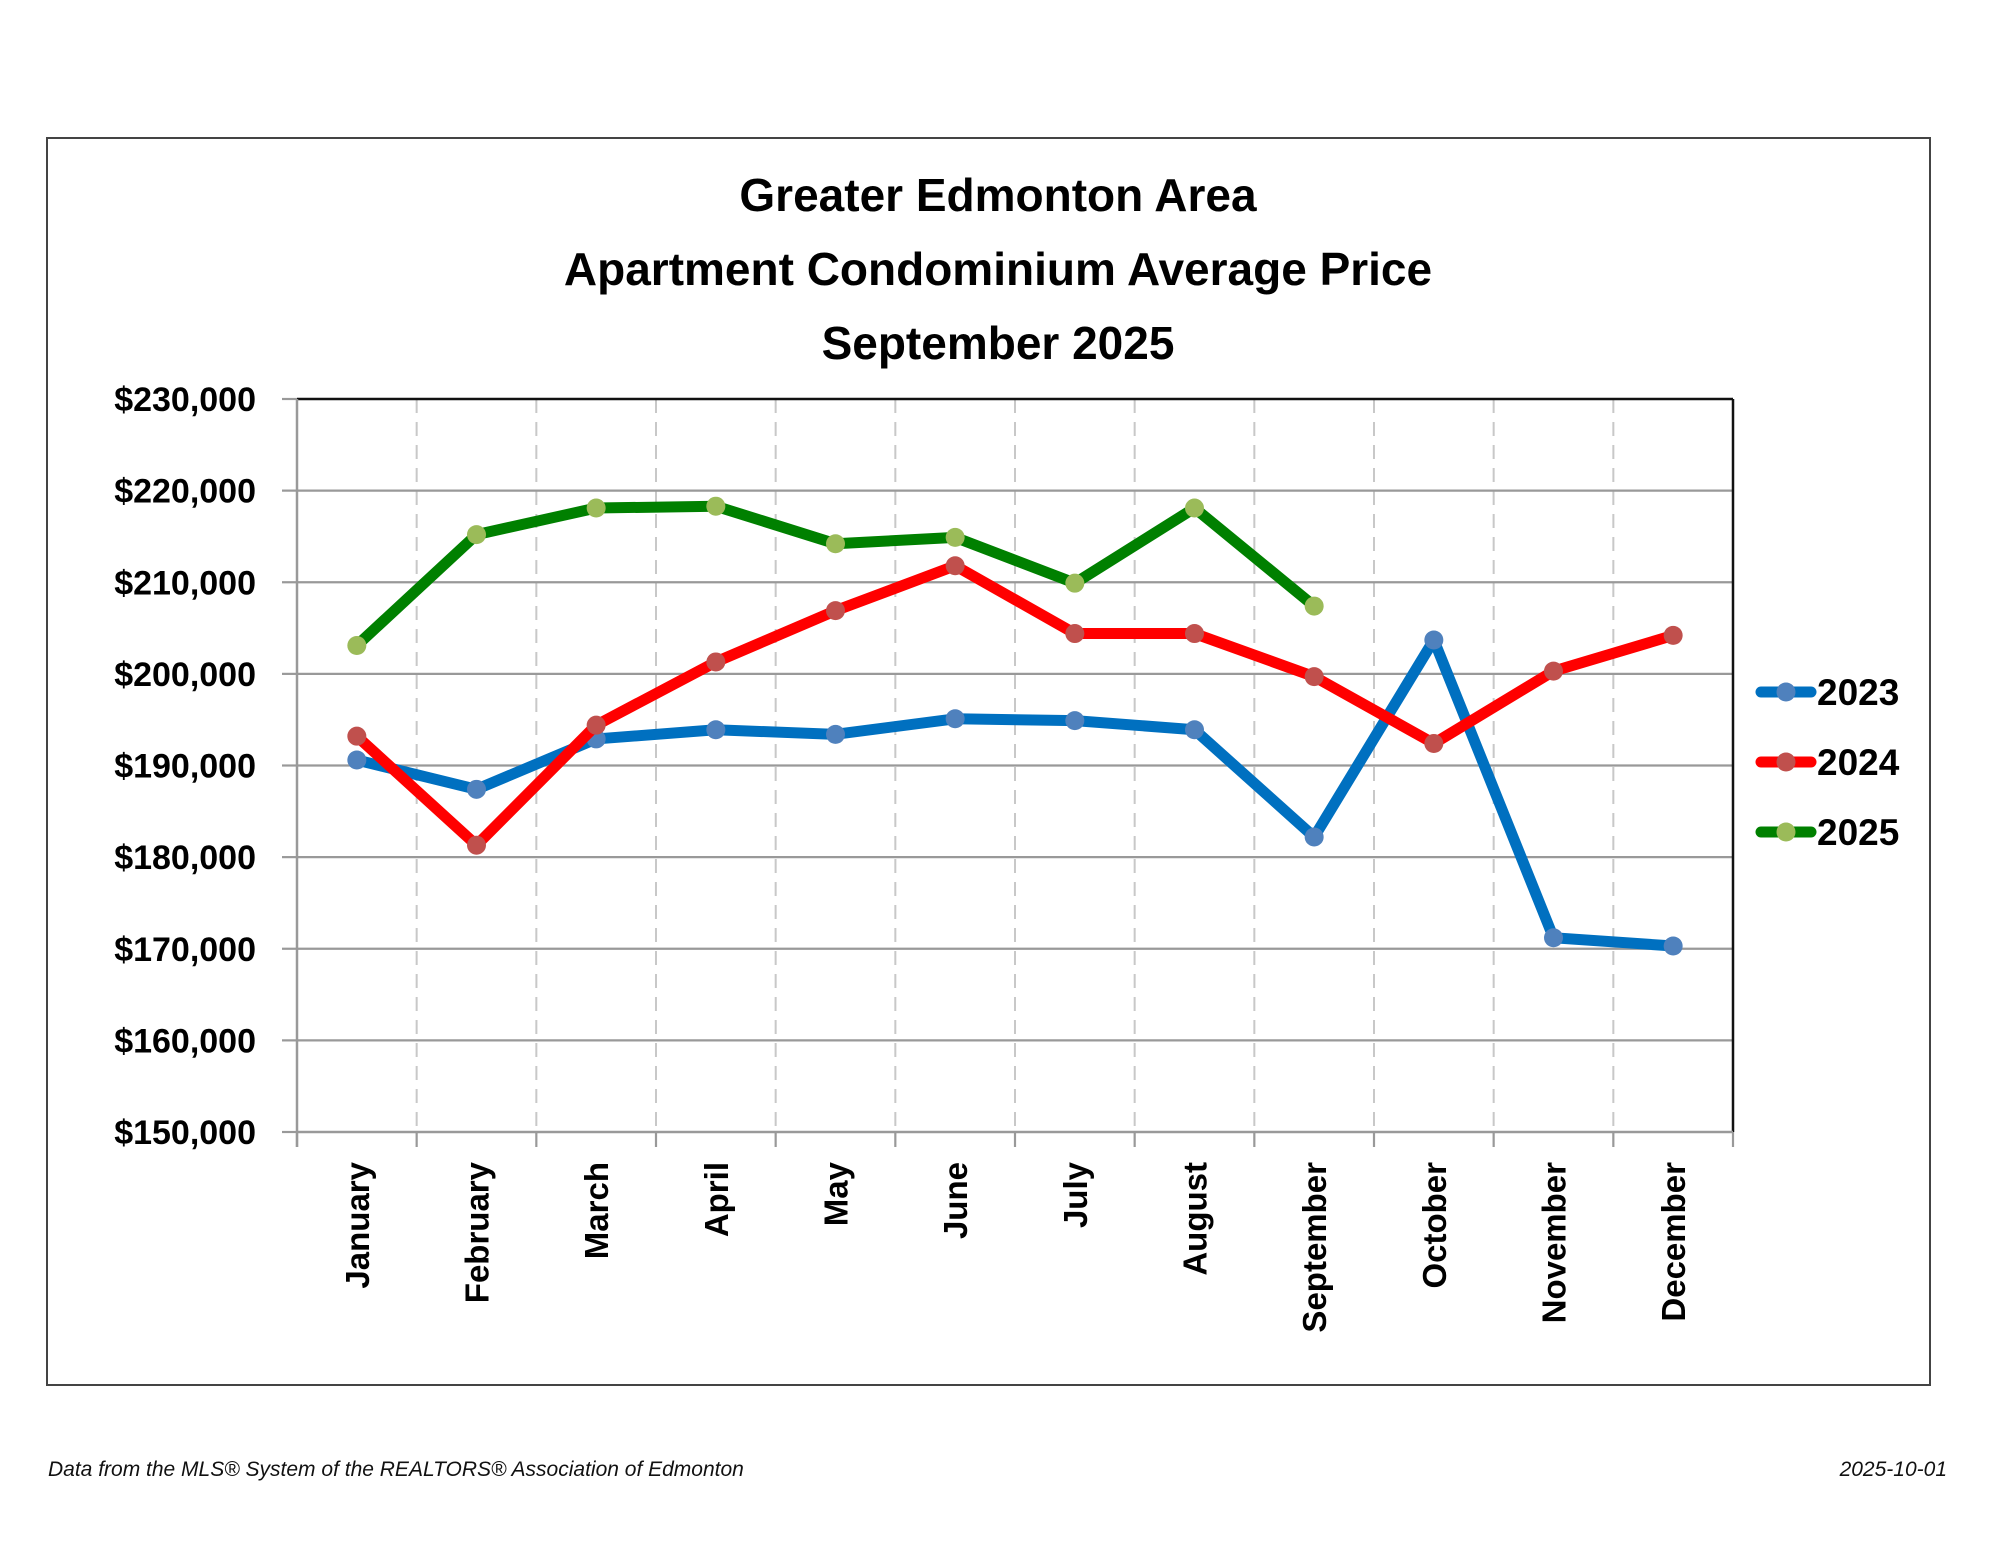 This screenshot has height=1545, width=2000. What do you see at coordinates (955, 566) in the screenshot?
I see `data-point-2024-june` at bounding box center [955, 566].